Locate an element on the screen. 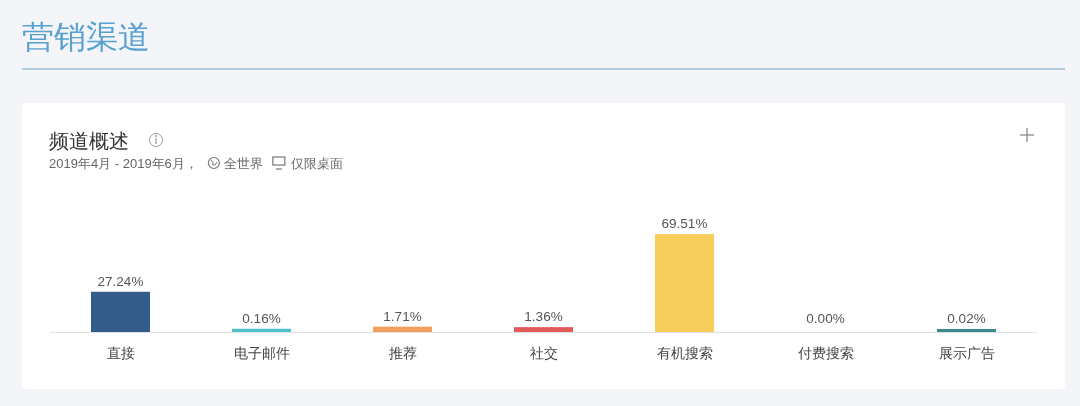  data-label: 1.36% is located at coordinates (543, 317).